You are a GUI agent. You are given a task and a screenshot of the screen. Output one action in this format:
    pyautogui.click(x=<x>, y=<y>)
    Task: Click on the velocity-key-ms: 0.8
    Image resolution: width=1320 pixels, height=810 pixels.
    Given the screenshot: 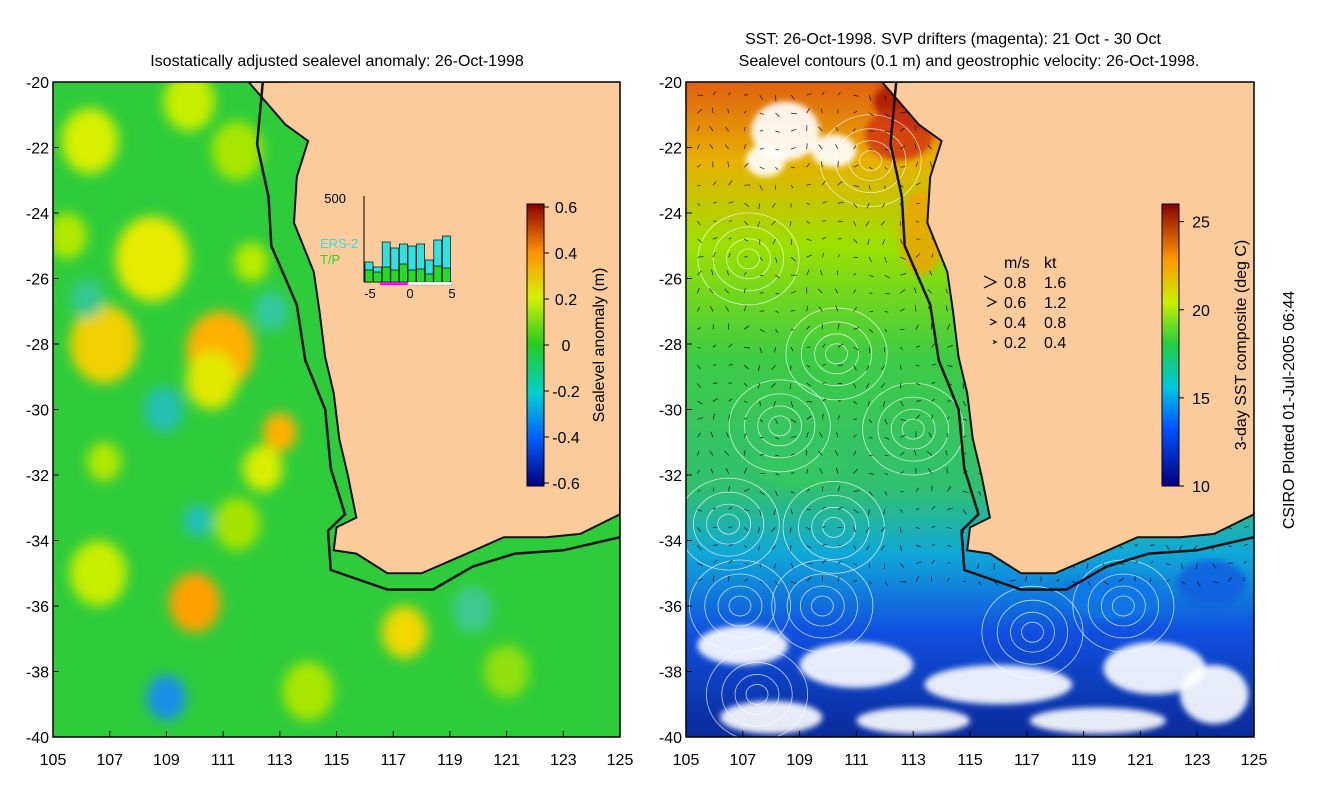 What is the action you would take?
    pyautogui.click(x=1015, y=283)
    